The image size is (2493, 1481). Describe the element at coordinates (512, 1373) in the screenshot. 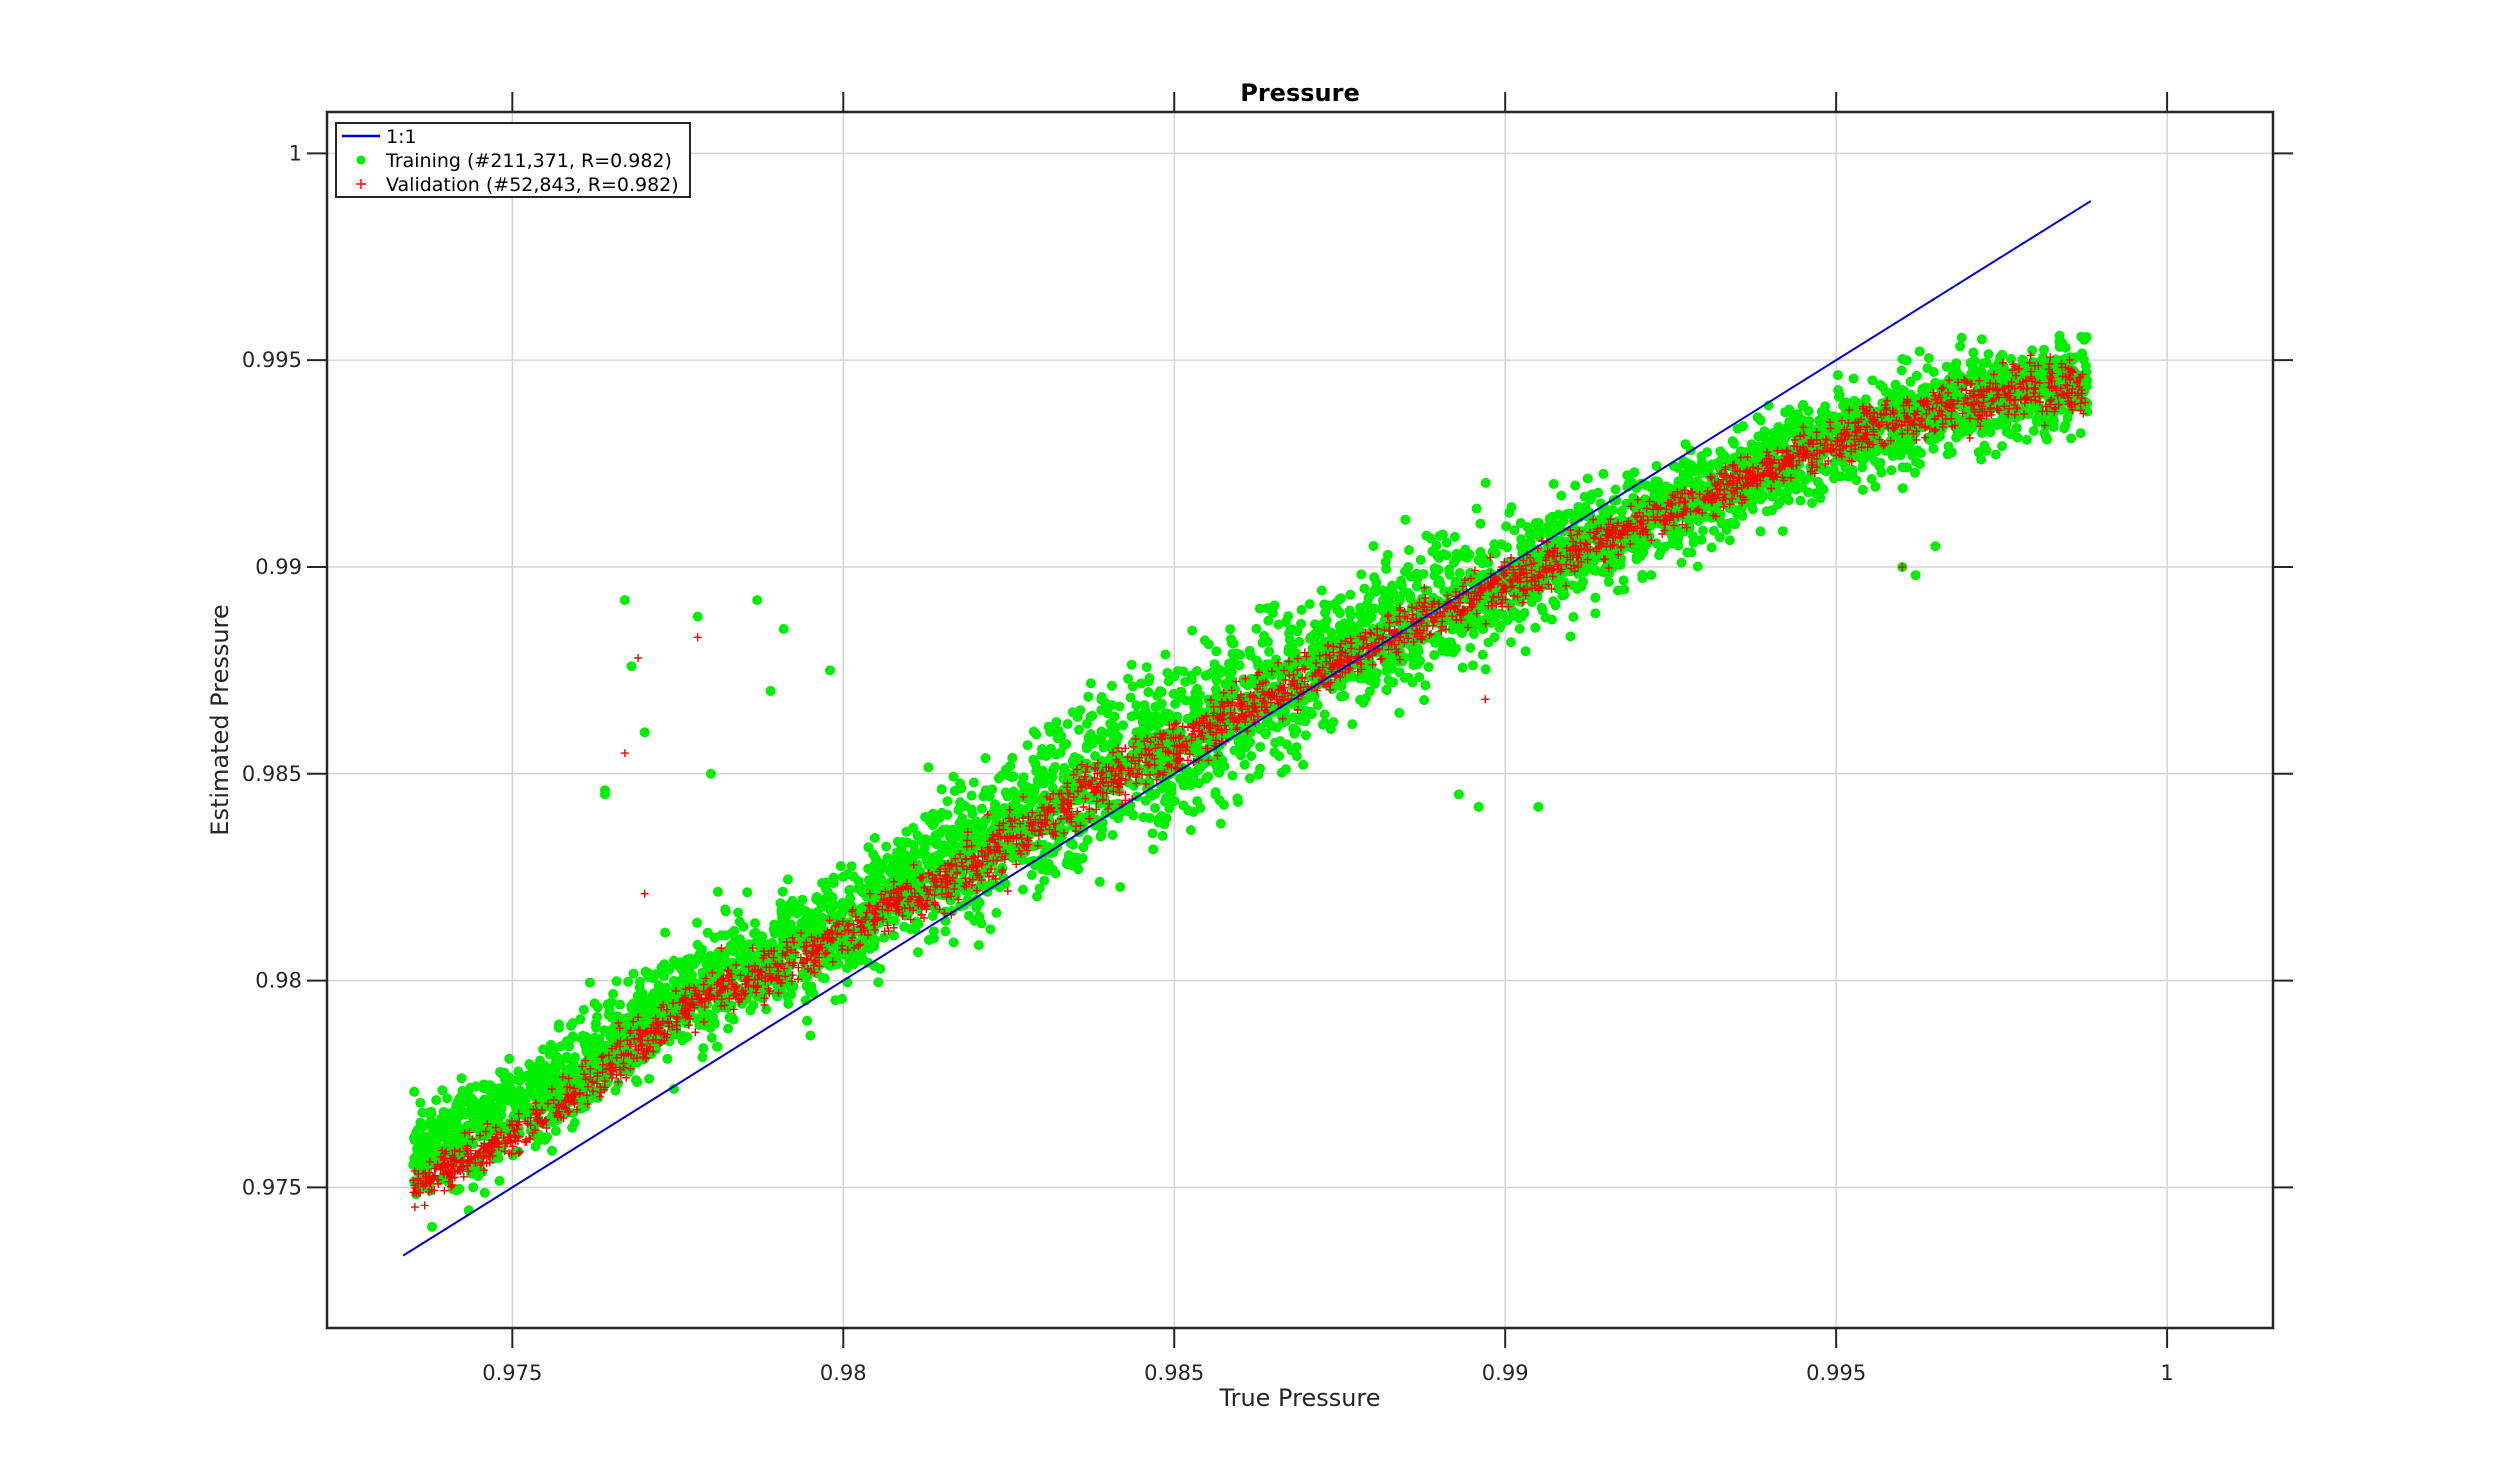

I see `x-tick-label: 0.975` at that location.